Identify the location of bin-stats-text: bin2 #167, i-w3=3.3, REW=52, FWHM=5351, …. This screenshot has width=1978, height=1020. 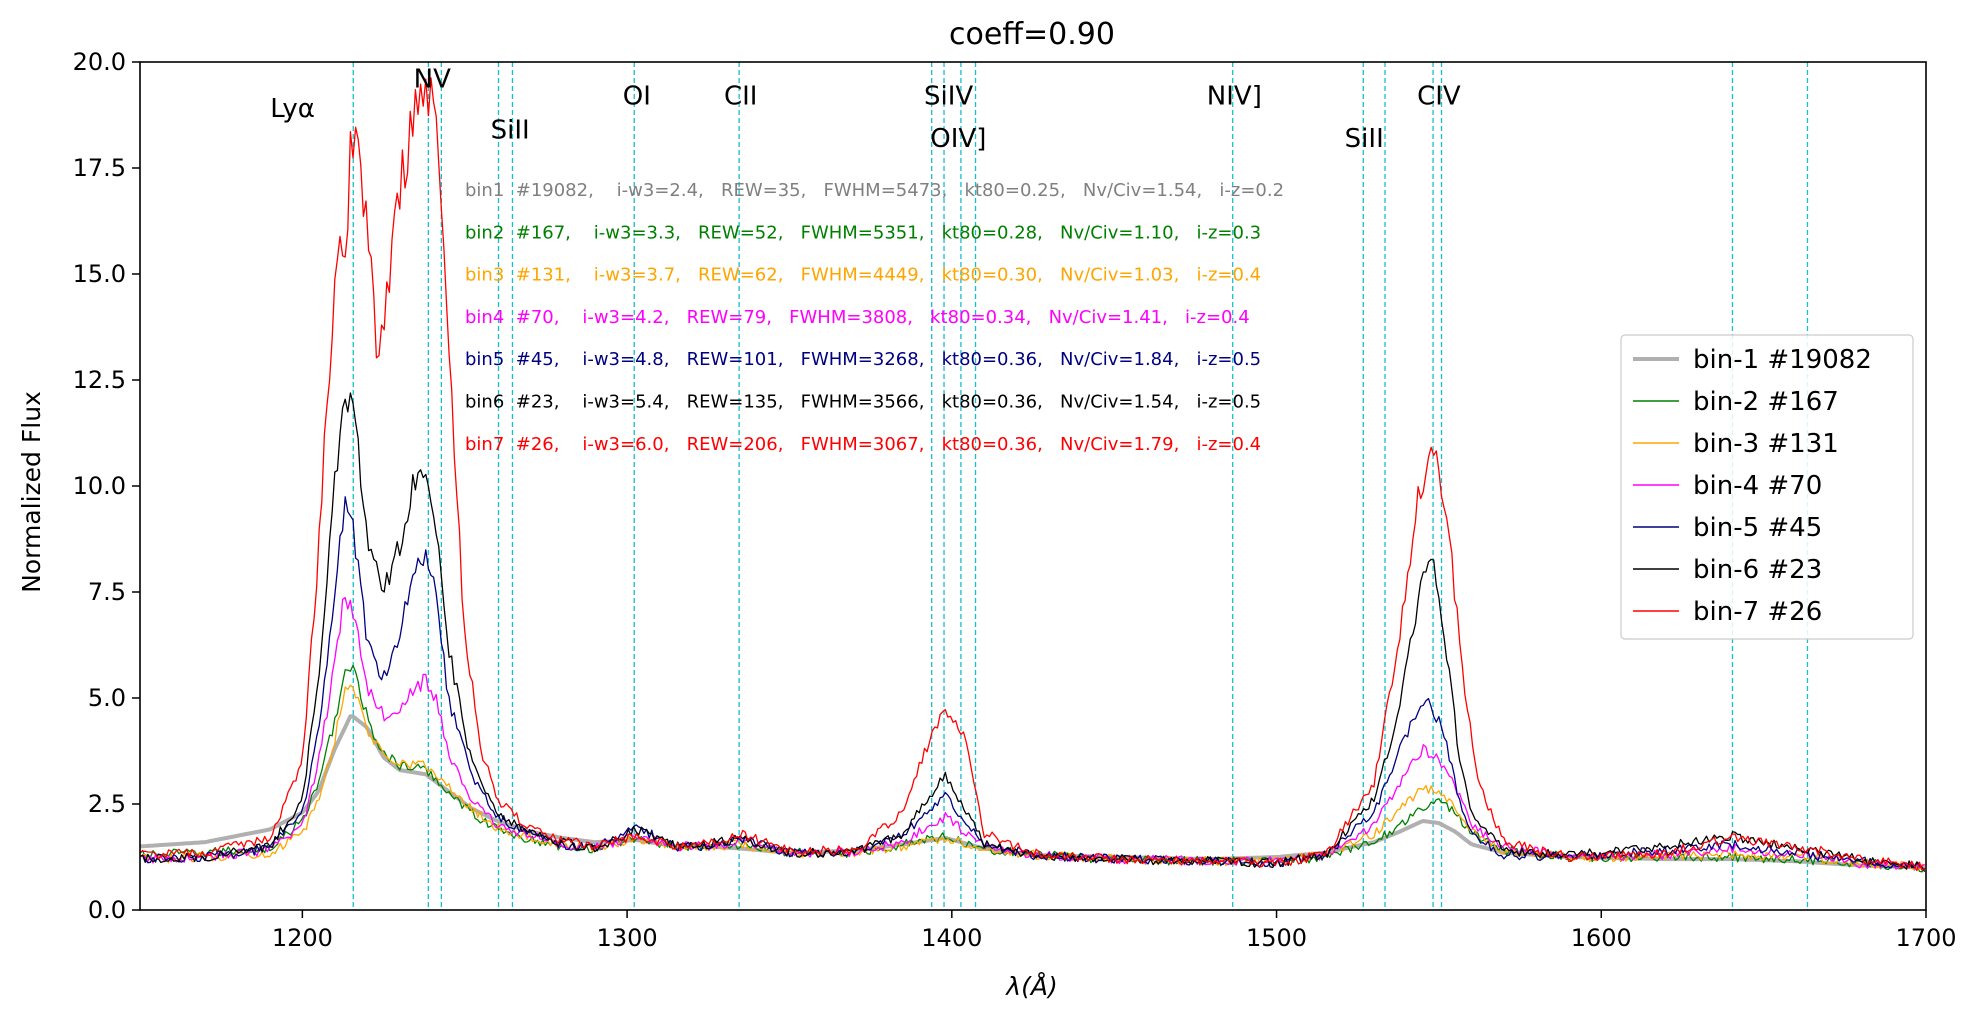
(863, 232).